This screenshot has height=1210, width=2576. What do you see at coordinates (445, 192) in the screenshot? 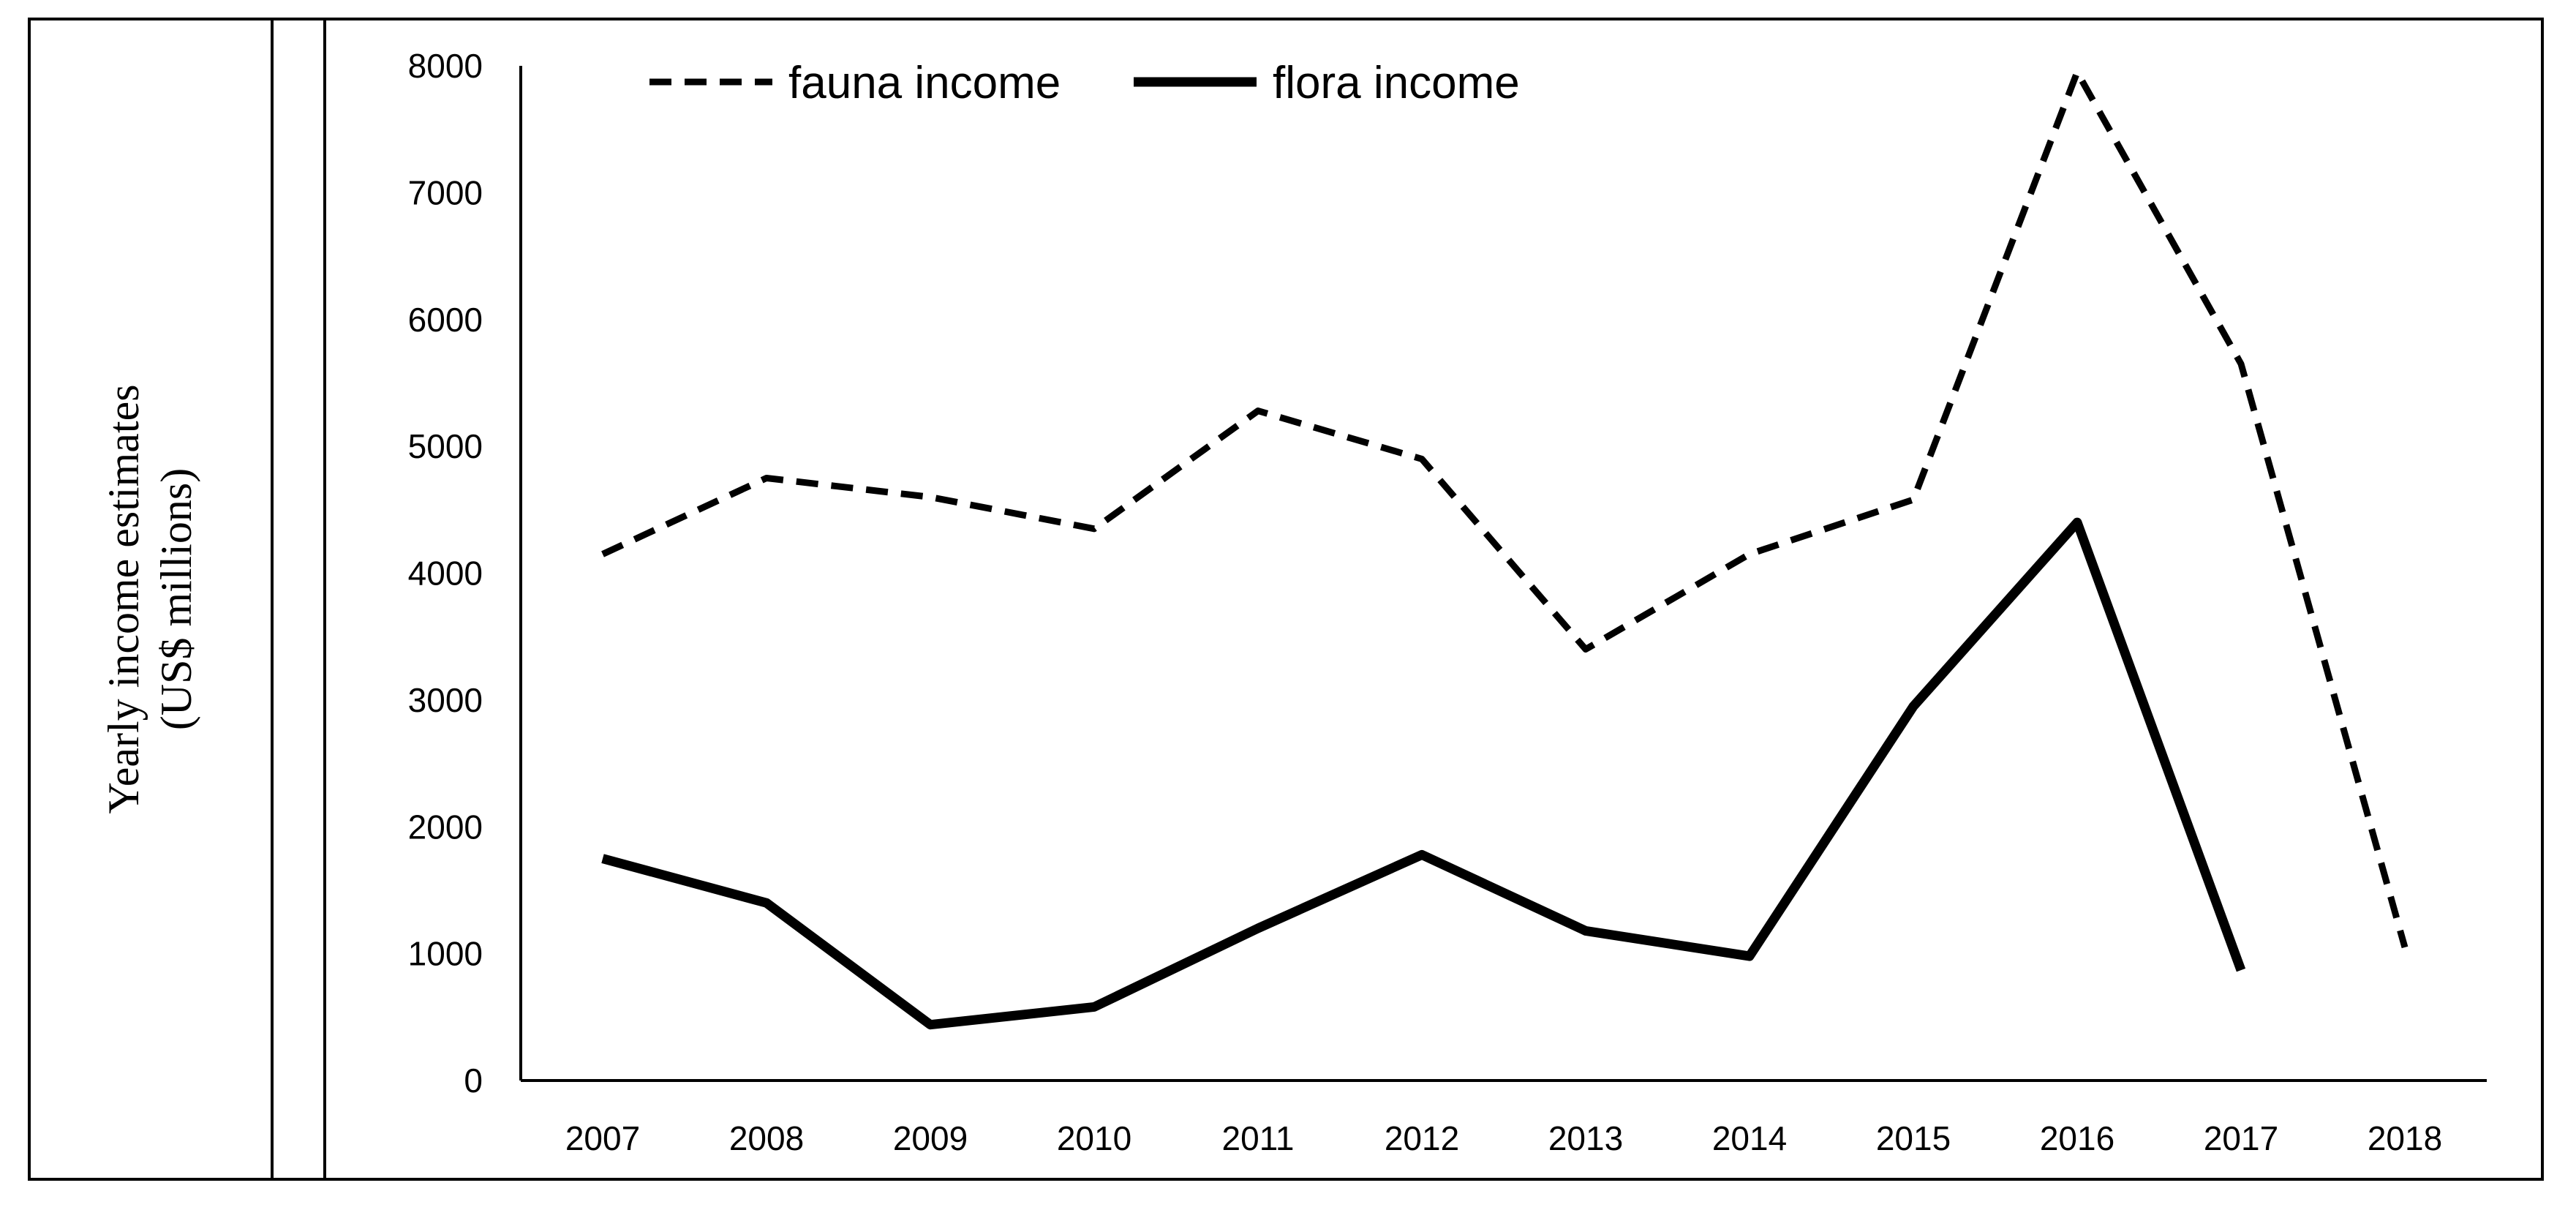
I see `y-tick-label: 7000` at bounding box center [445, 192].